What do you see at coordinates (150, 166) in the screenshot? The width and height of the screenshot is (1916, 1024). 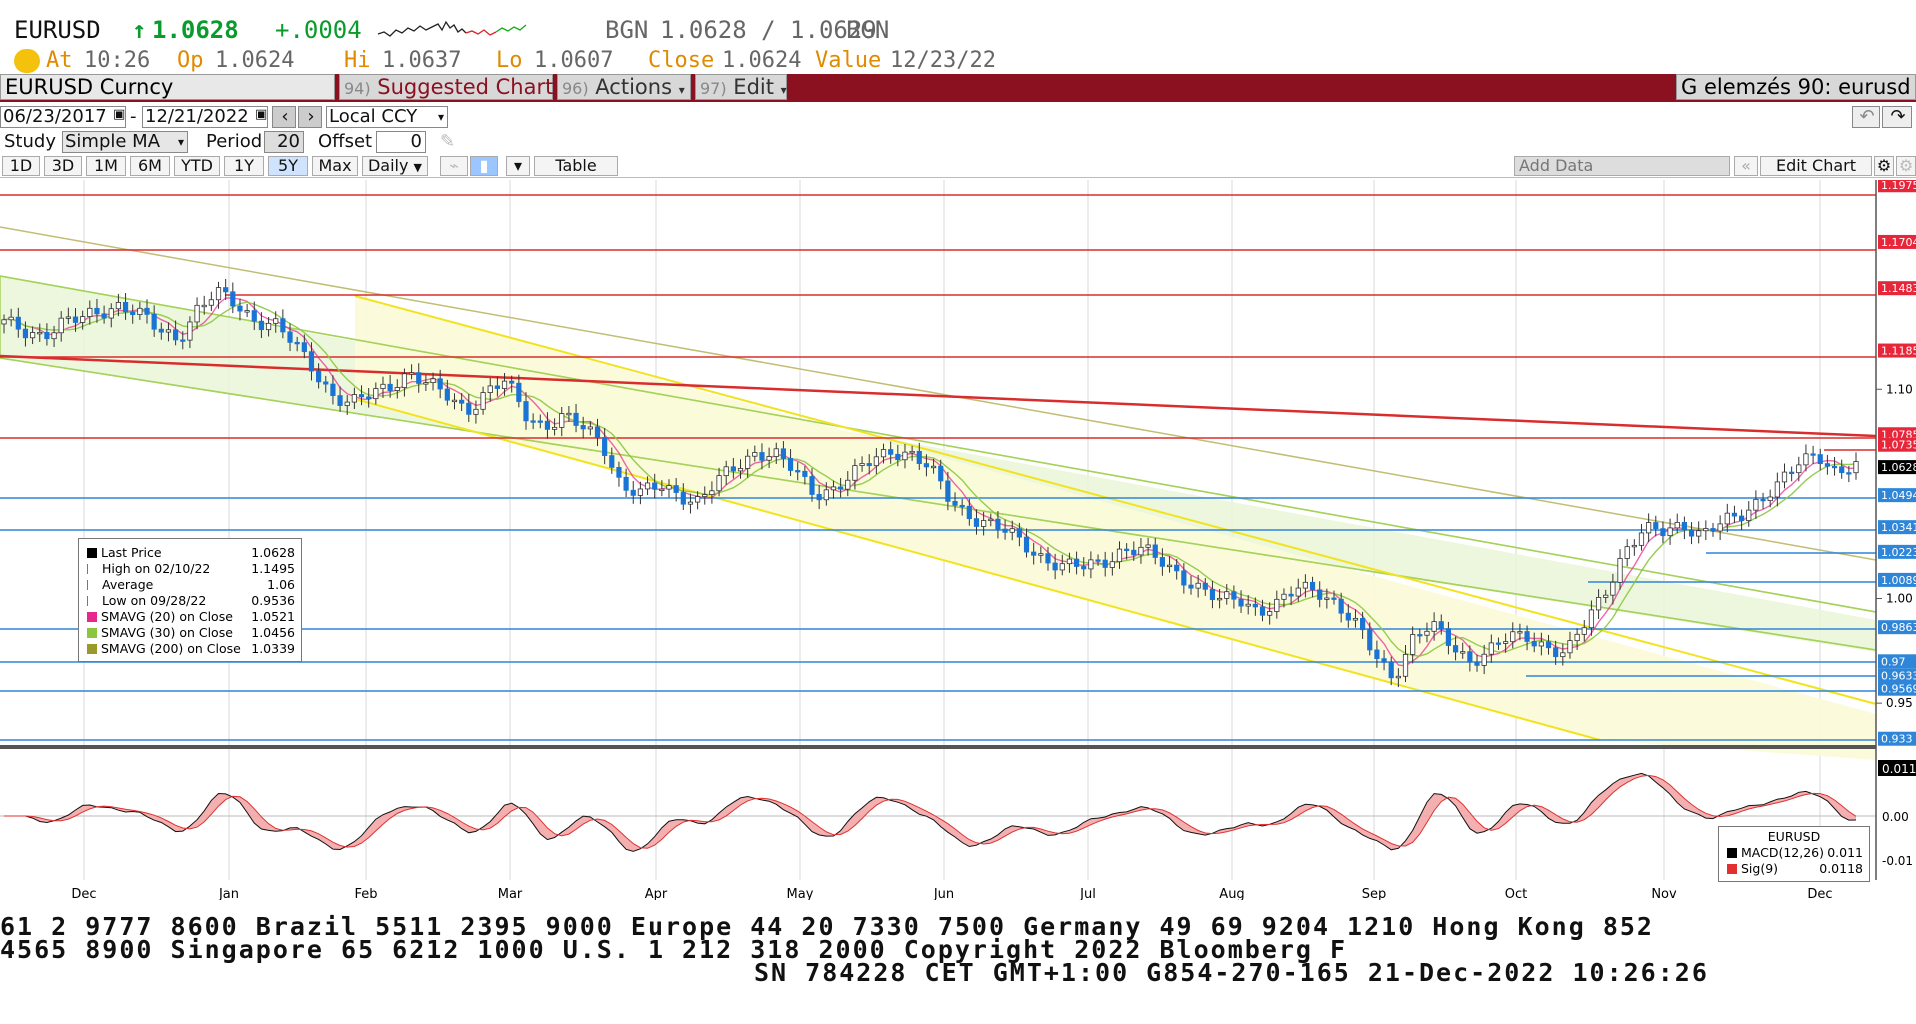 I see `period-6m: 6M` at bounding box center [150, 166].